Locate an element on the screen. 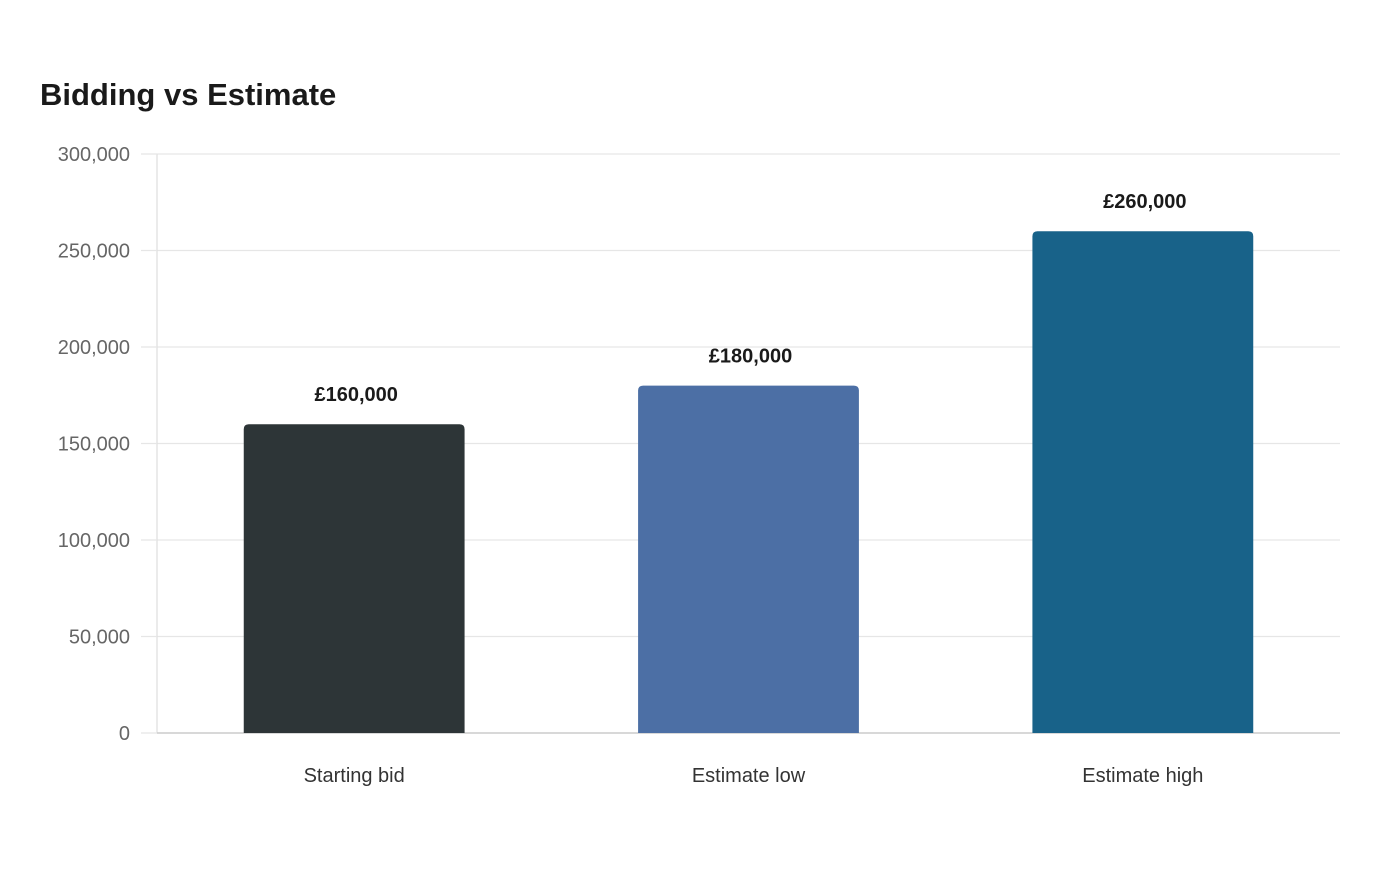  bar-estimate-high is located at coordinates (1143, 482).